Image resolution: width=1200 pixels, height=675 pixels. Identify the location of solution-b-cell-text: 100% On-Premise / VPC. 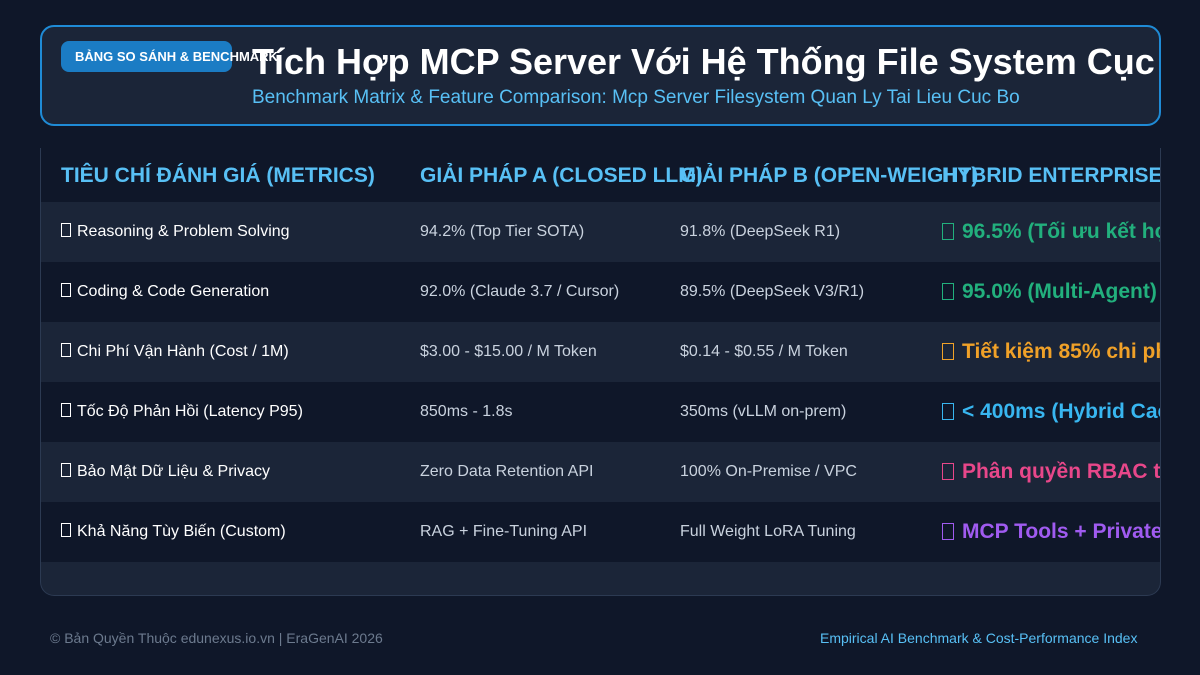
(768, 471).